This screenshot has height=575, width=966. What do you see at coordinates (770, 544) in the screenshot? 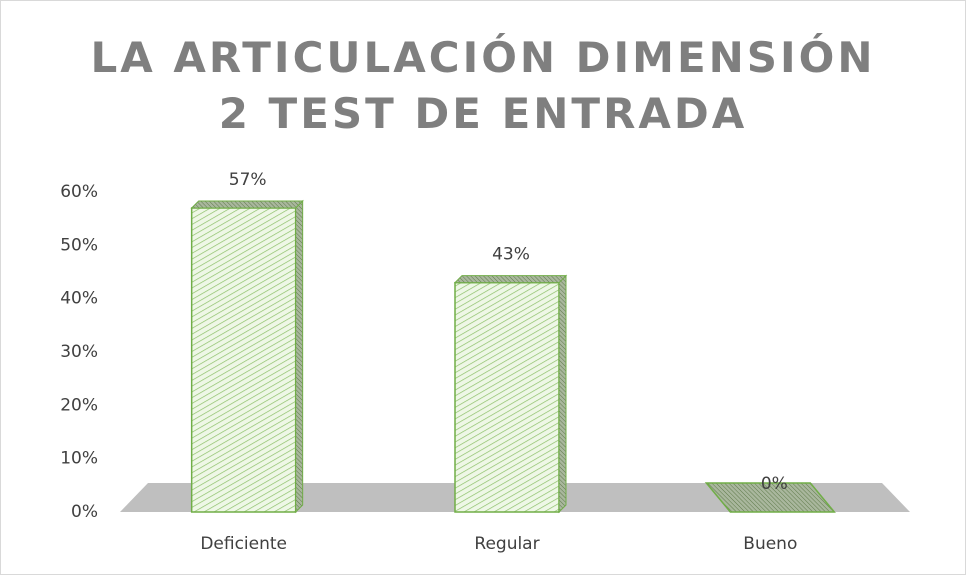
I see `x-tick-label: Bueno` at bounding box center [770, 544].